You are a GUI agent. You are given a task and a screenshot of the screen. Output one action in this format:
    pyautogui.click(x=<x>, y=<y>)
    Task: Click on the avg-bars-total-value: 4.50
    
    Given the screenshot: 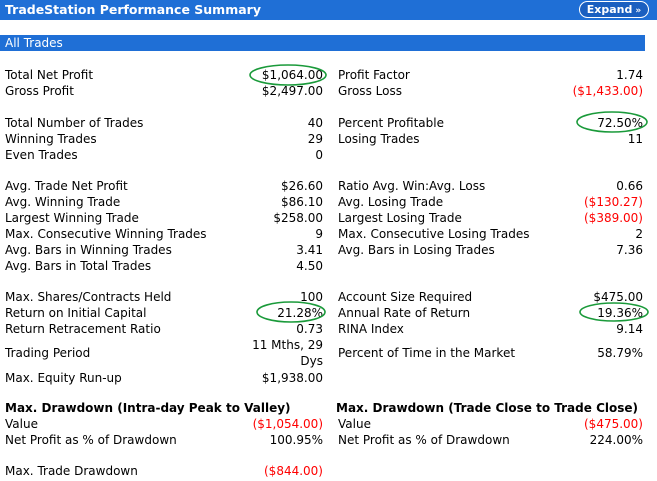 What is the action you would take?
    pyautogui.click(x=309, y=266)
    